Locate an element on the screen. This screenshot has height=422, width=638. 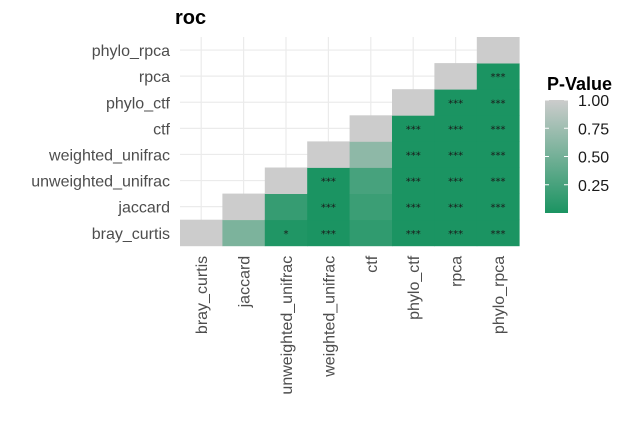
y-tick-label: bray_curtis is located at coordinates (131, 234).